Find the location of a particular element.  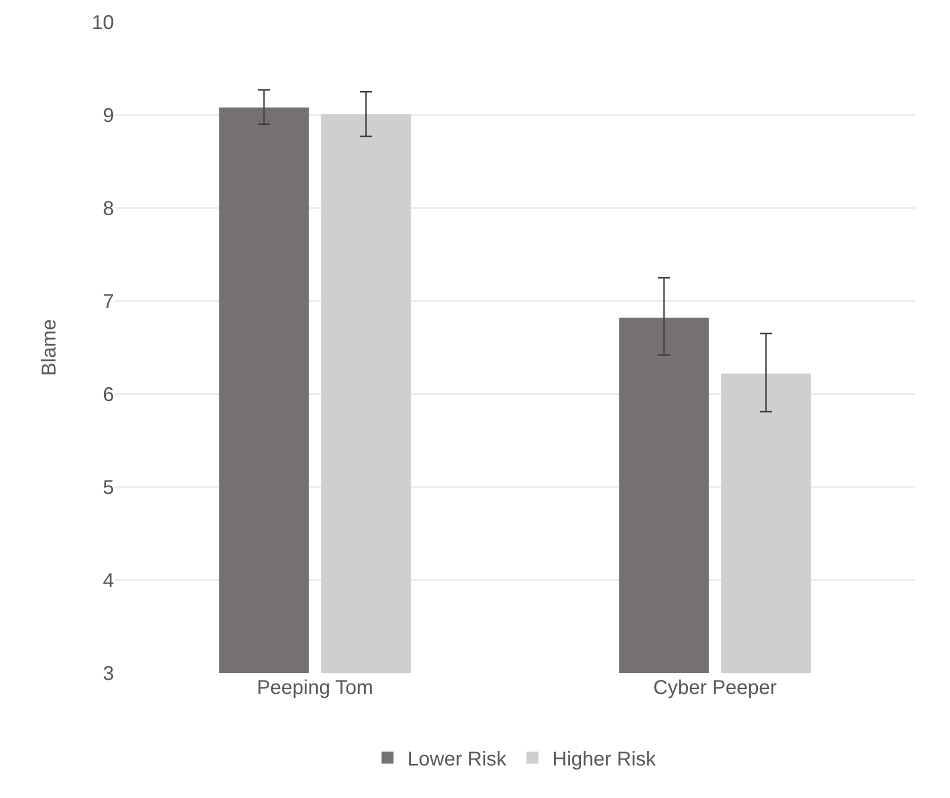

x-tick-label: Peeping Tom is located at coordinates (315, 688).